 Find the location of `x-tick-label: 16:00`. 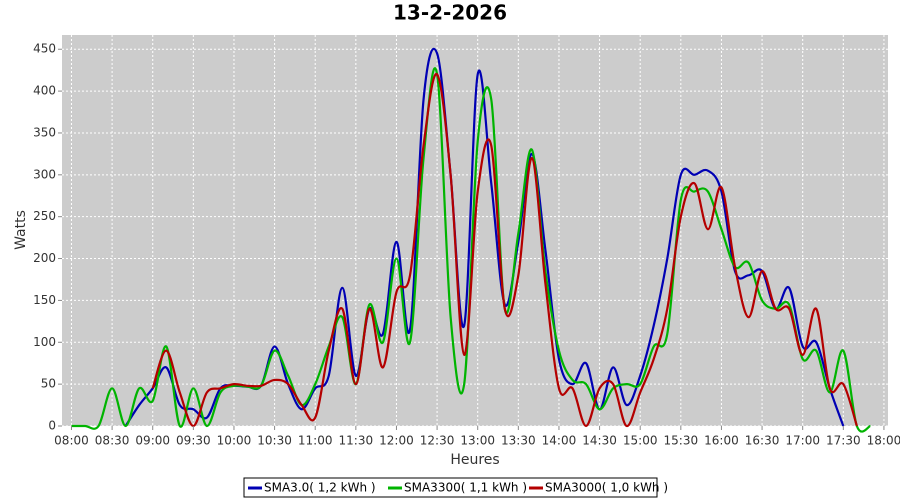

x-tick-label: 16:00 is located at coordinates (721, 441).